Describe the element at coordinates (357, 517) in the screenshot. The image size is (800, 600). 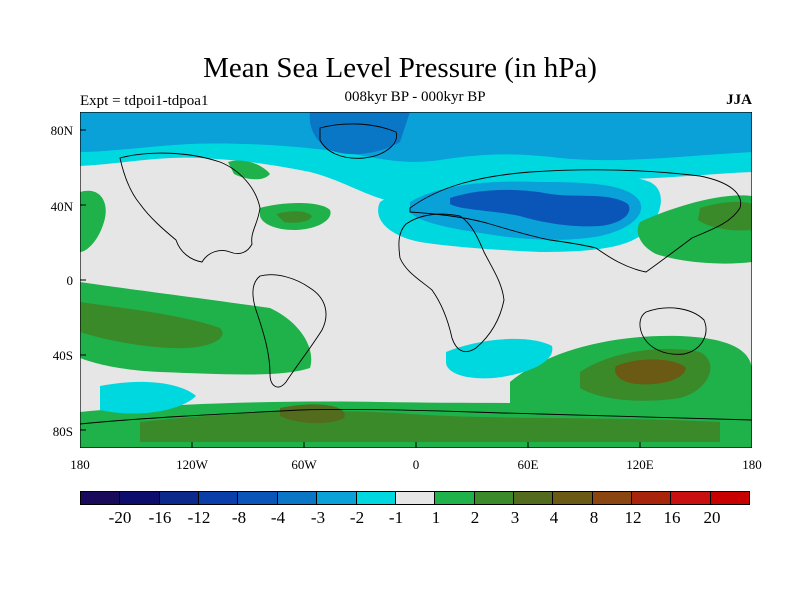
I see `colorbar-label: -2` at that location.